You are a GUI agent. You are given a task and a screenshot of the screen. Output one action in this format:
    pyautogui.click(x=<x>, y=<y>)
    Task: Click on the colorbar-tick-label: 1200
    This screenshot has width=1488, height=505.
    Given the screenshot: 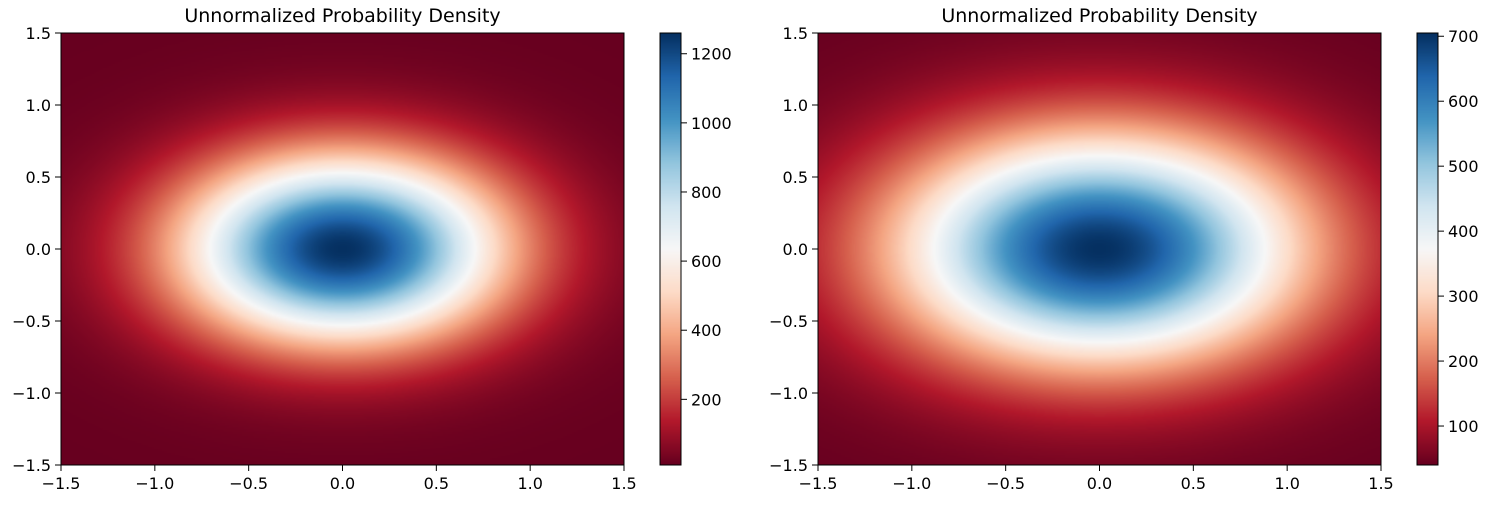 What is the action you would take?
    pyautogui.click(x=711, y=54)
    